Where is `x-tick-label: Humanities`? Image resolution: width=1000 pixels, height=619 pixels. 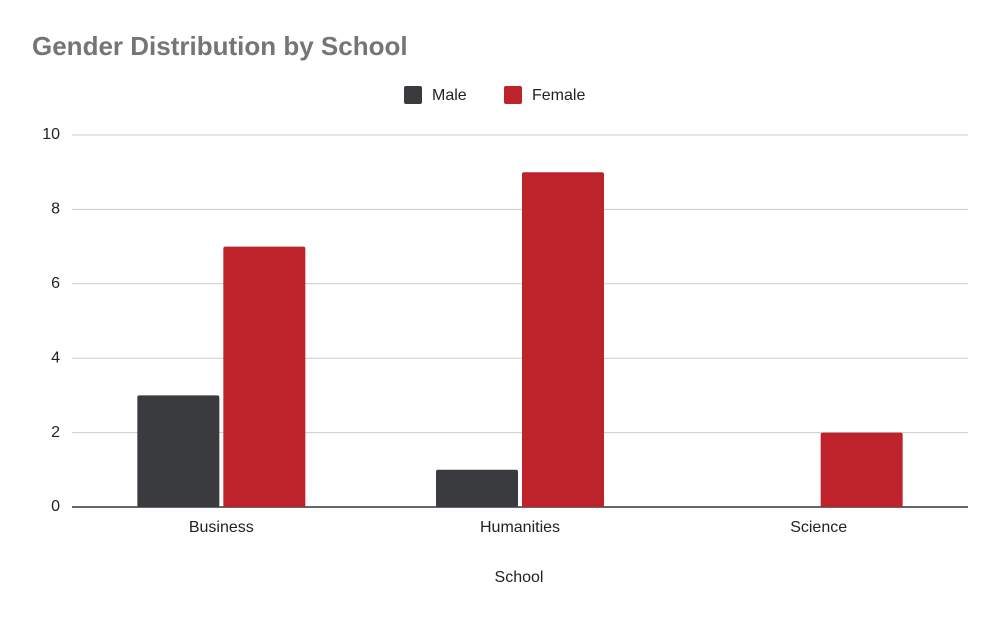 x-tick-label: Humanities is located at coordinates (520, 527).